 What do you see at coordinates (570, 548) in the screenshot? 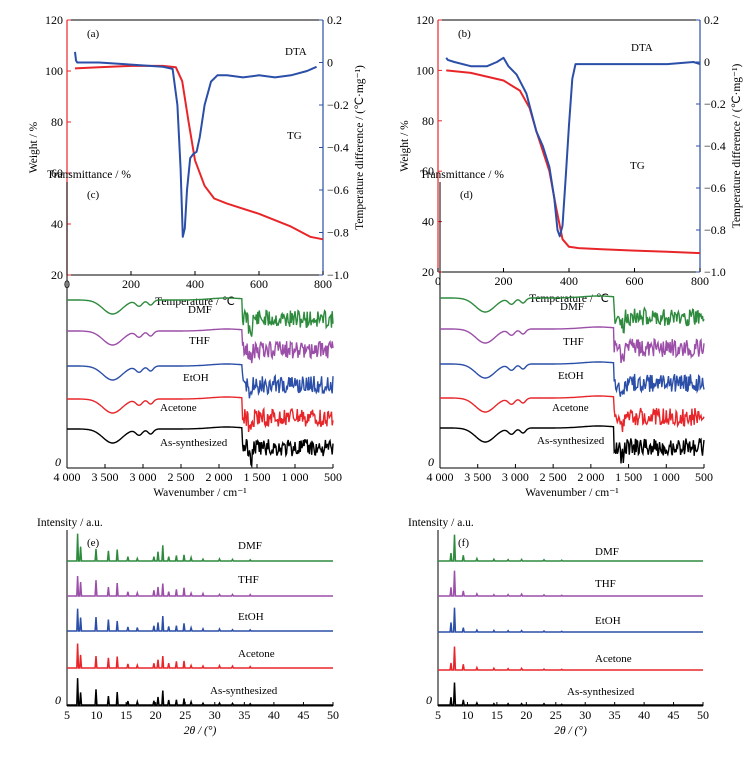
I see `xrd-series-dmf-line` at bounding box center [570, 548].